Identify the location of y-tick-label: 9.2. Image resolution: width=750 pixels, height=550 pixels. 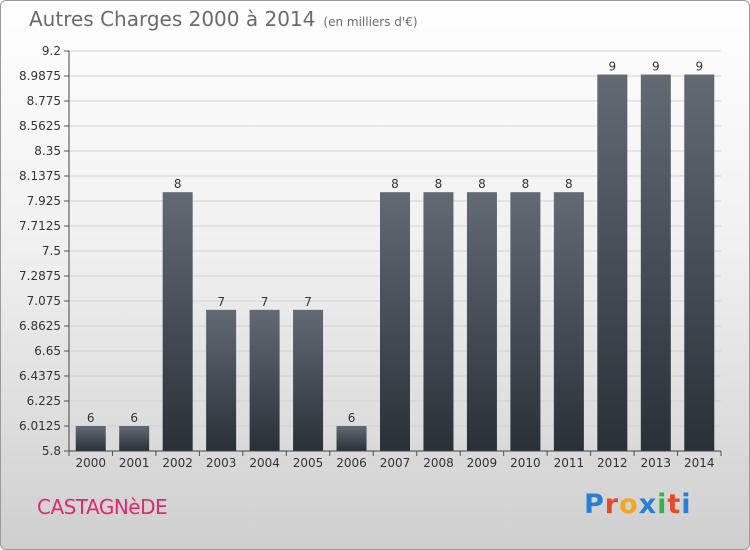
(51, 51).